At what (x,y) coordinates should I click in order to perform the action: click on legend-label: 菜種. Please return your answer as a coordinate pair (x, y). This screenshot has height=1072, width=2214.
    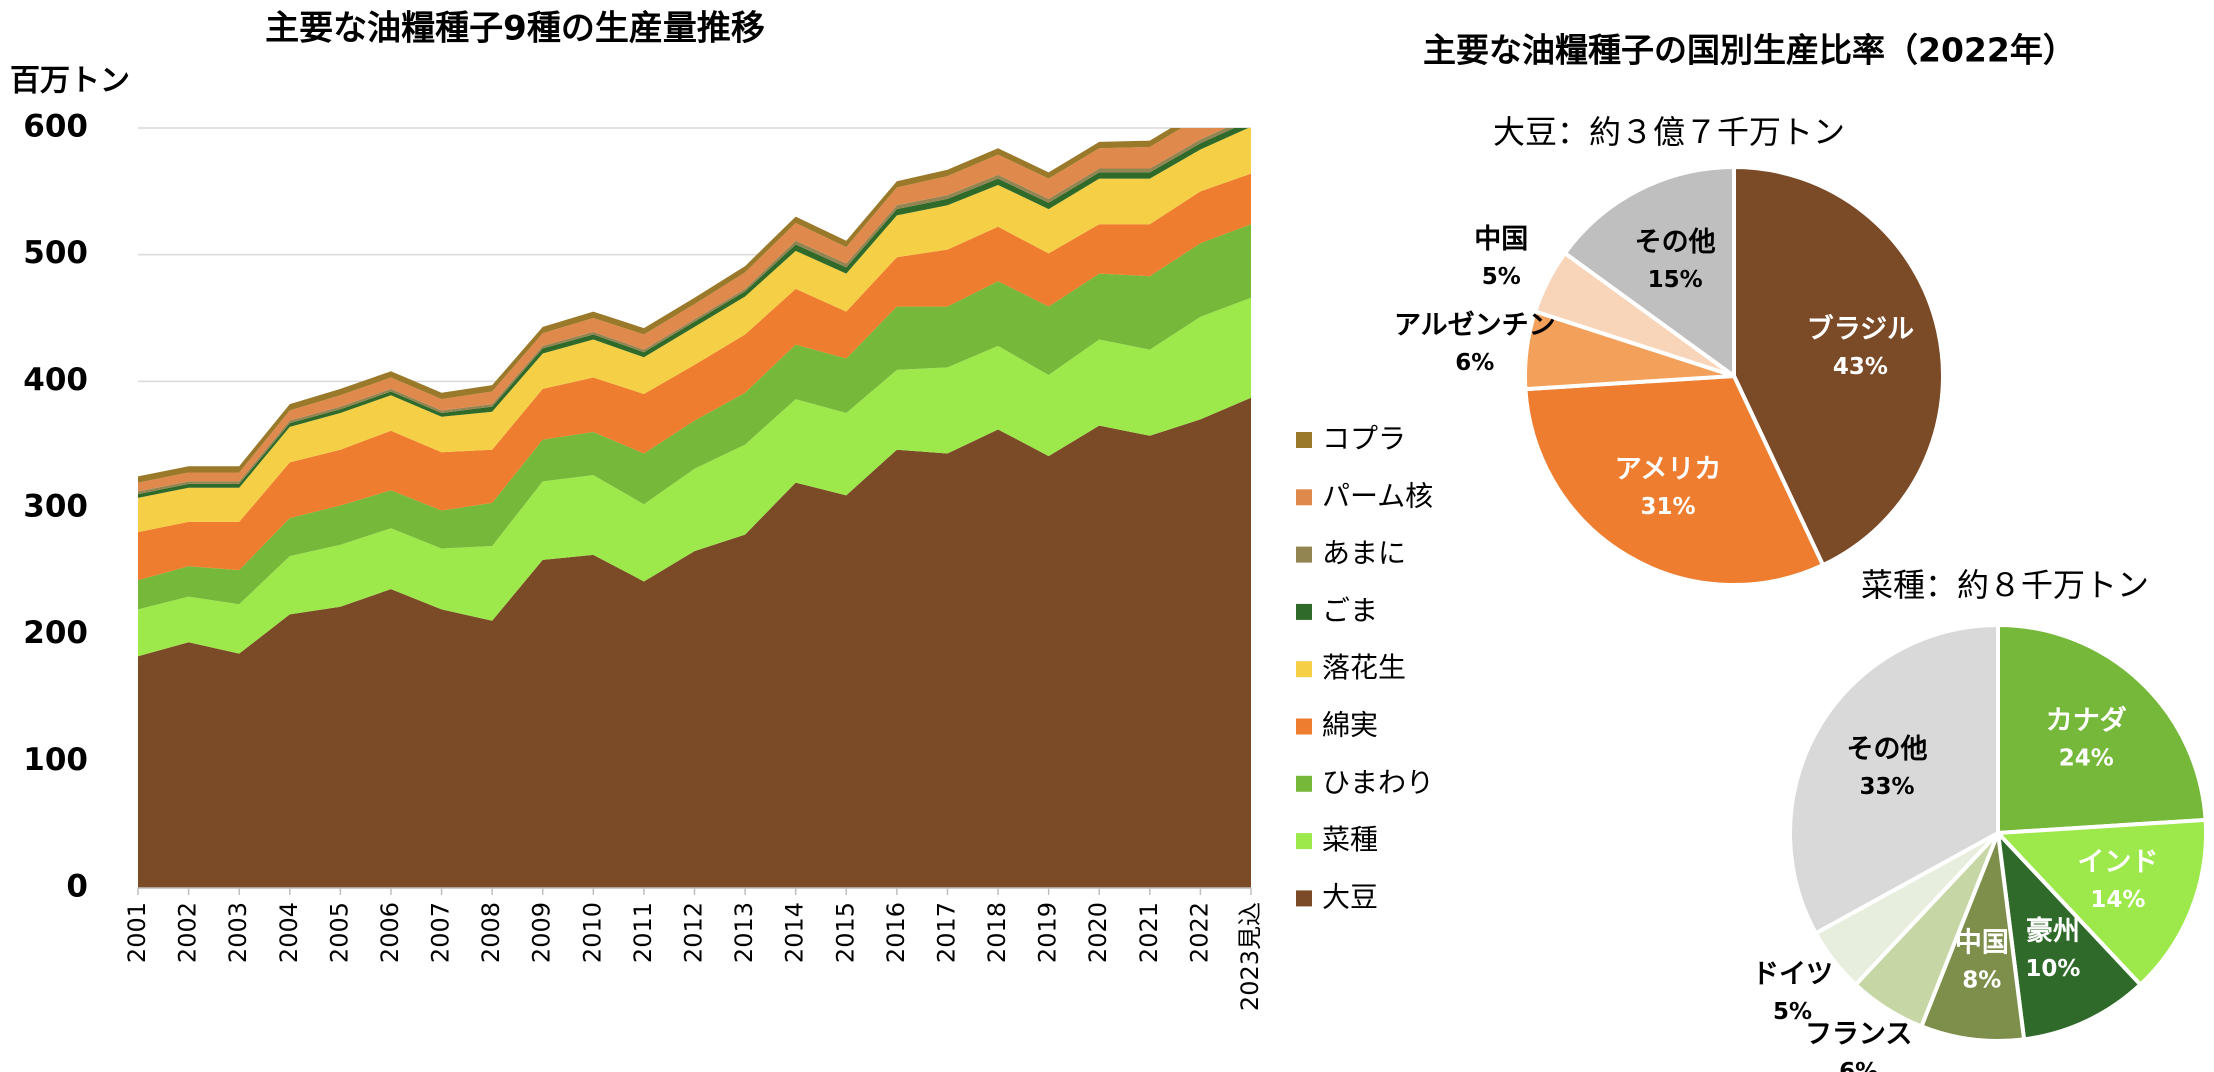
    Looking at the image, I should click on (1350, 839).